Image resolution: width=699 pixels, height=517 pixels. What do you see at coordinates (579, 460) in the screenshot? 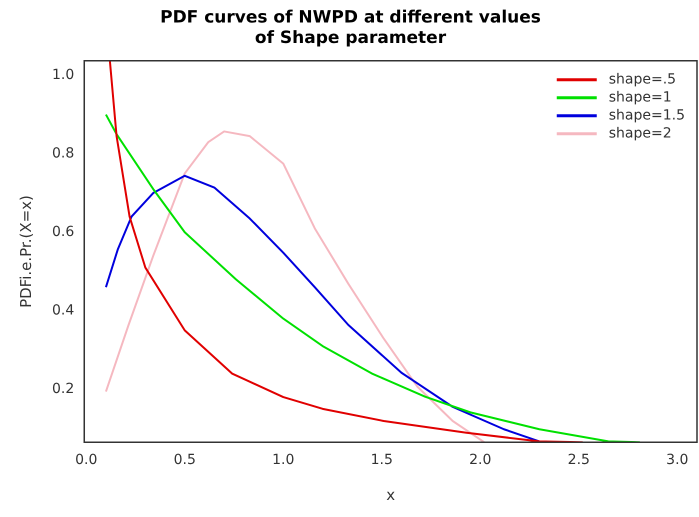
I see `x-tick-label: 2.5` at bounding box center [579, 460].